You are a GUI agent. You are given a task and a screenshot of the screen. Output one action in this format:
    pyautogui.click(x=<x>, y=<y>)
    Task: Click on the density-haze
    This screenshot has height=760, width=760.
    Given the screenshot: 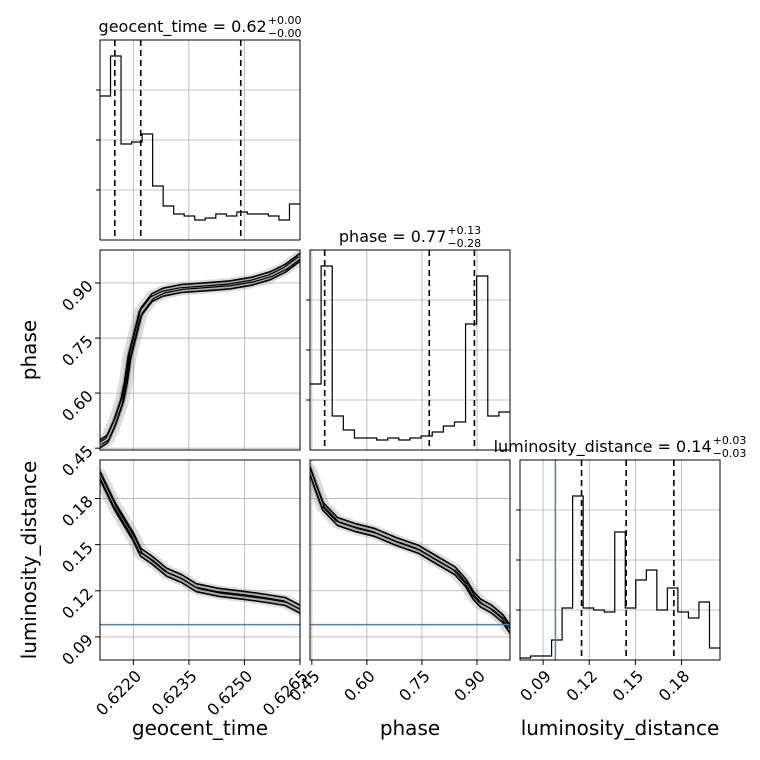 What is the action you would take?
    pyautogui.click(x=200, y=350)
    